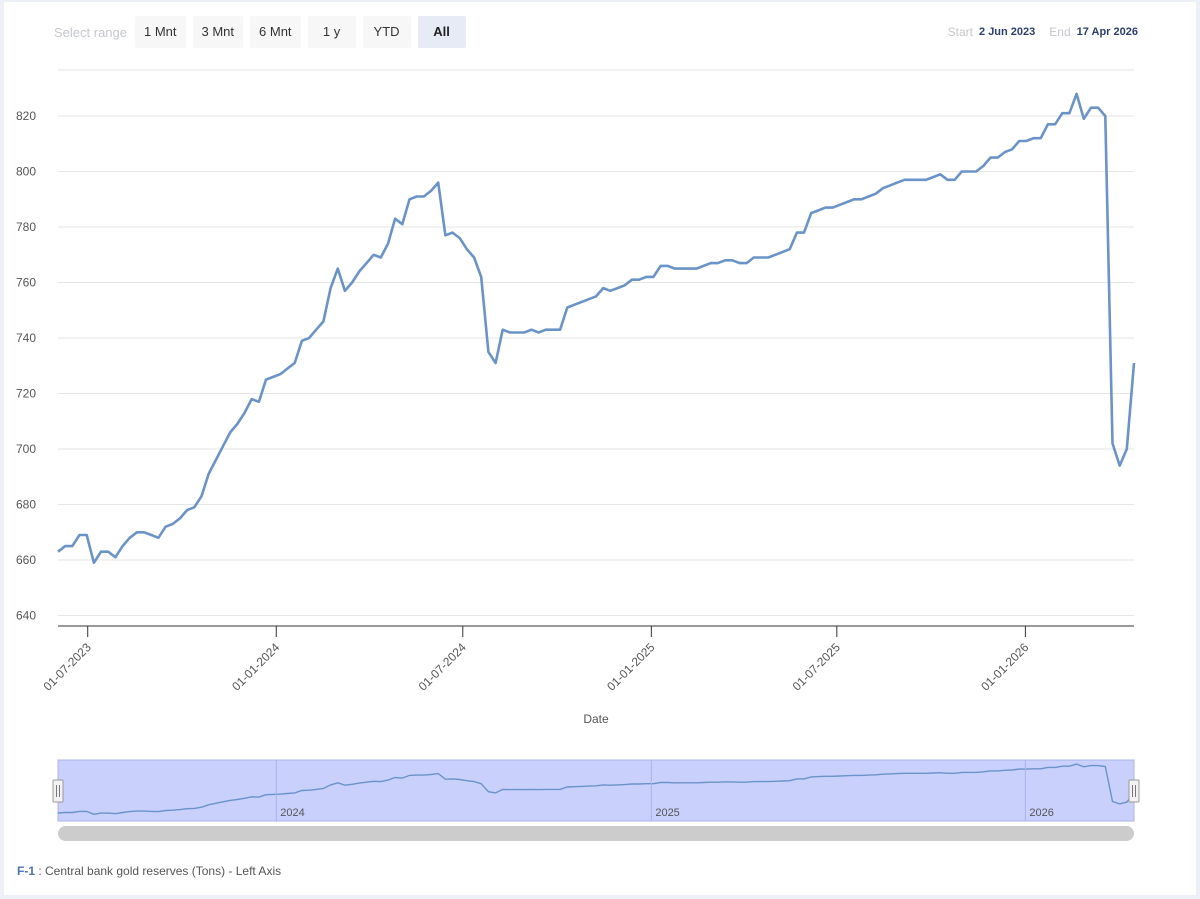 This screenshot has height=899, width=1200. I want to click on y-tick-label: 820, so click(26, 116).